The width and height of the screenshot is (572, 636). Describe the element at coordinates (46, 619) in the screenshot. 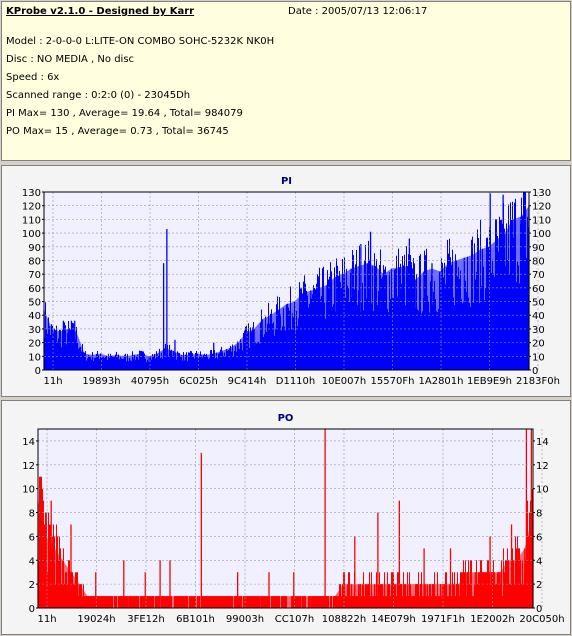

I see `po-xtick: 11h` at that location.